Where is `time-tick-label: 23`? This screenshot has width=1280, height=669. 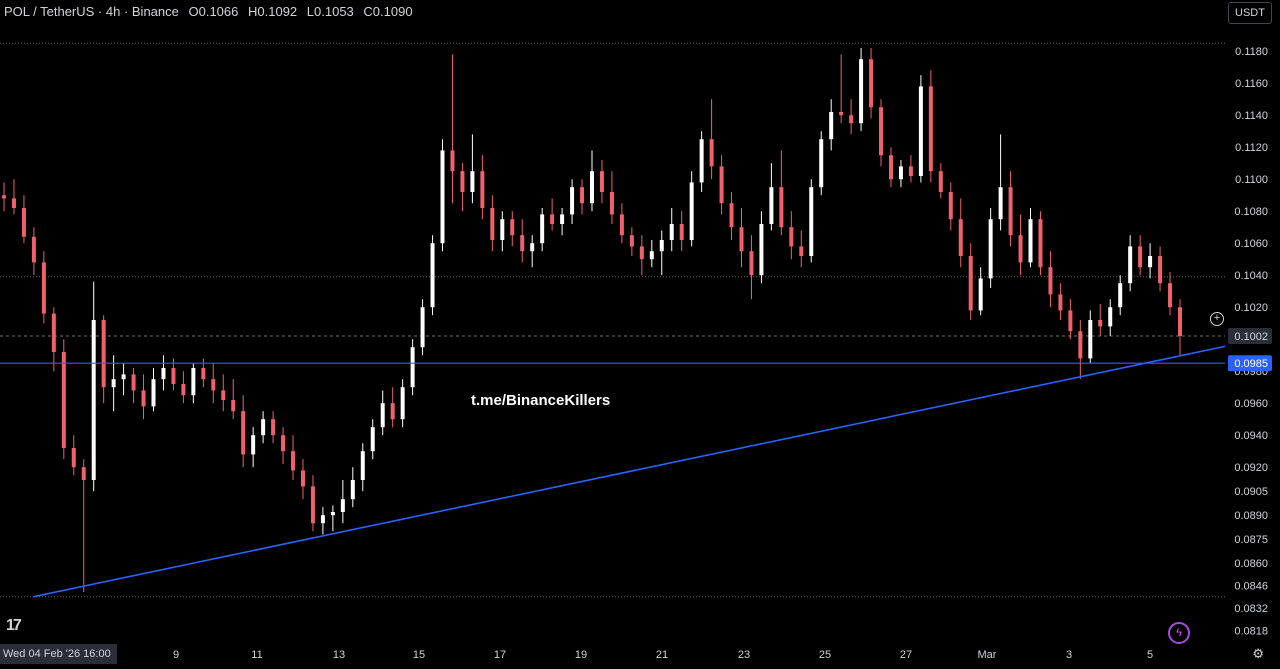 time-tick-label: 23 is located at coordinates (744, 655).